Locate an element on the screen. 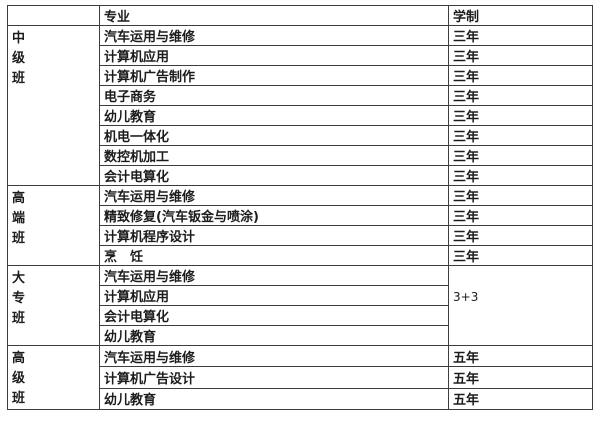 Image resolution: width=600 pixels, height=425 pixels. table-row: 会计电算化 is located at coordinates (300, 315).